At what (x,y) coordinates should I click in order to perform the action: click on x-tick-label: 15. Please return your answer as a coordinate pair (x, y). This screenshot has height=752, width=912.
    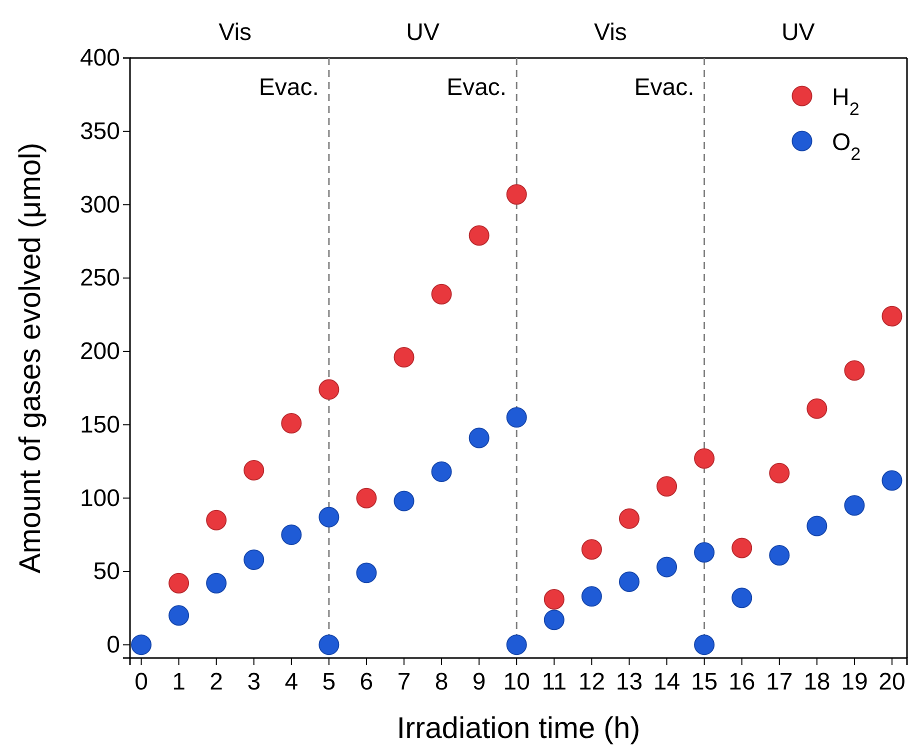
    Looking at the image, I should click on (704, 682).